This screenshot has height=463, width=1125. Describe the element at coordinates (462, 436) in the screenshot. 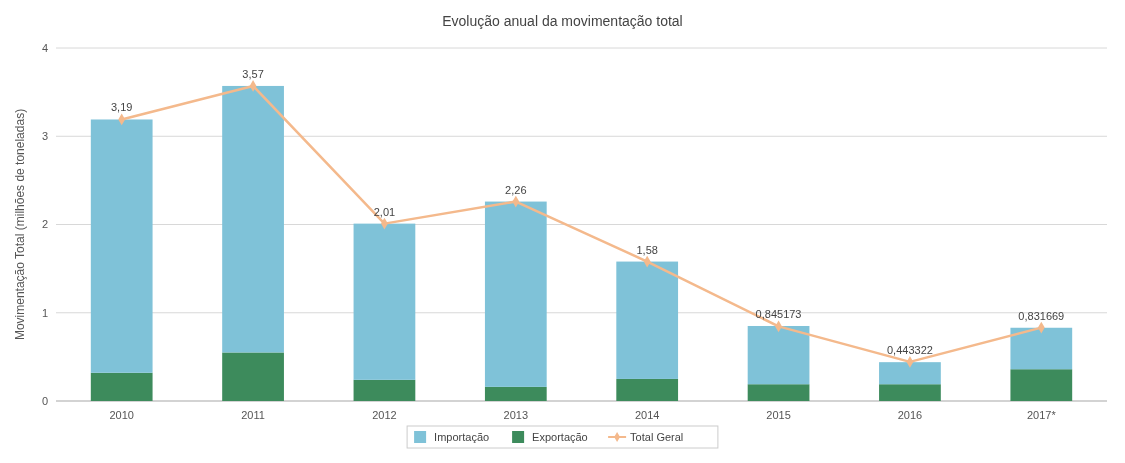

I see `legend-label: Importação` at that location.